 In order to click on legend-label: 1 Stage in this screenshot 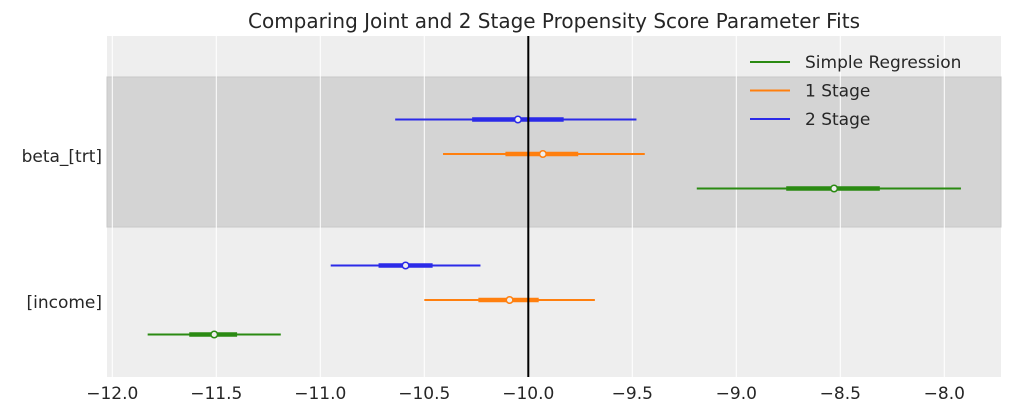, I will do `click(837, 92)`.